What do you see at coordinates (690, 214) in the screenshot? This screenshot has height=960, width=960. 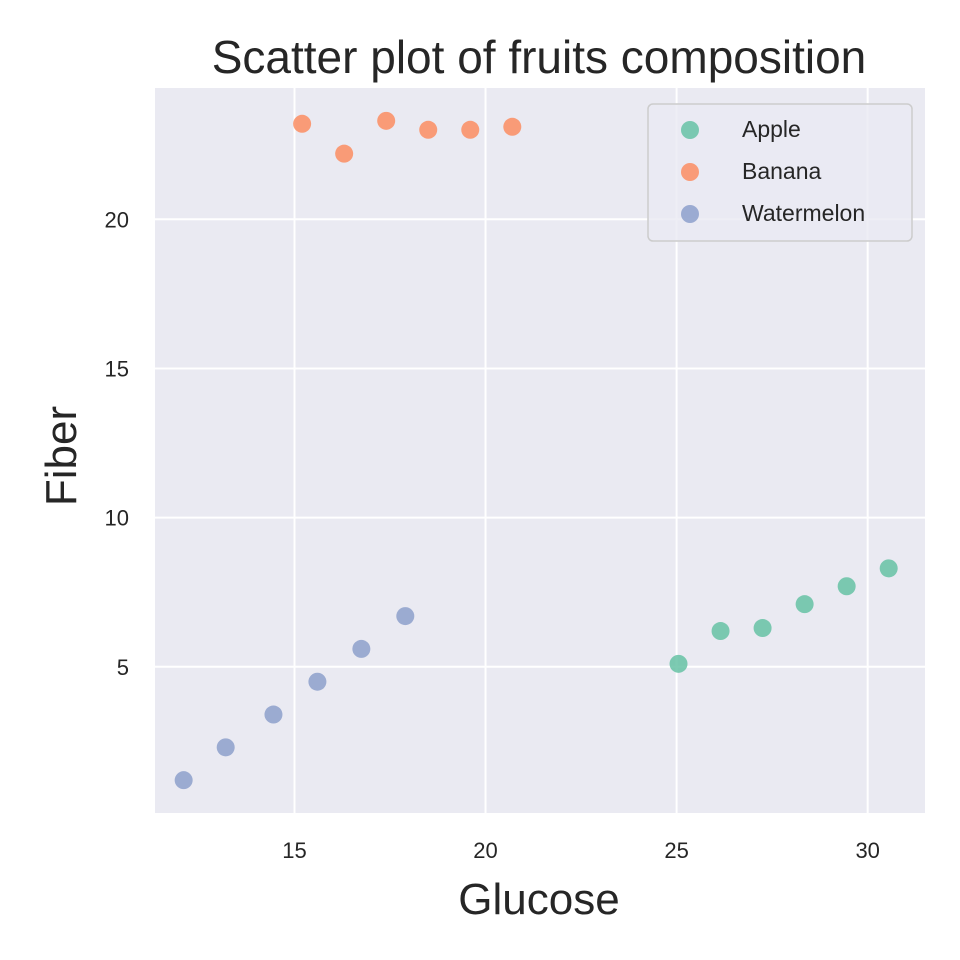 I see `legend-marker-watermelon` at bounding box center [690, 214].